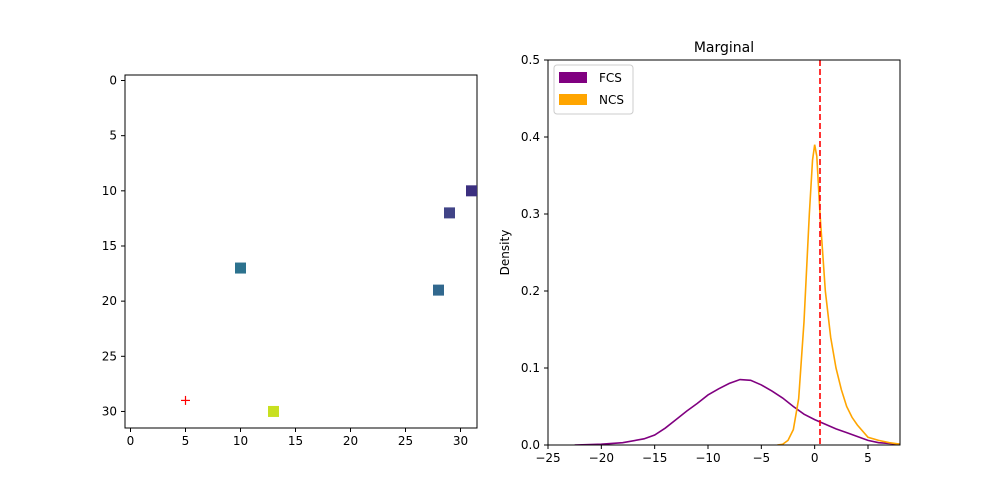 This screenshot has height=500, width=1000. I want to click on y-axis-label: Density, so click(505, 253).